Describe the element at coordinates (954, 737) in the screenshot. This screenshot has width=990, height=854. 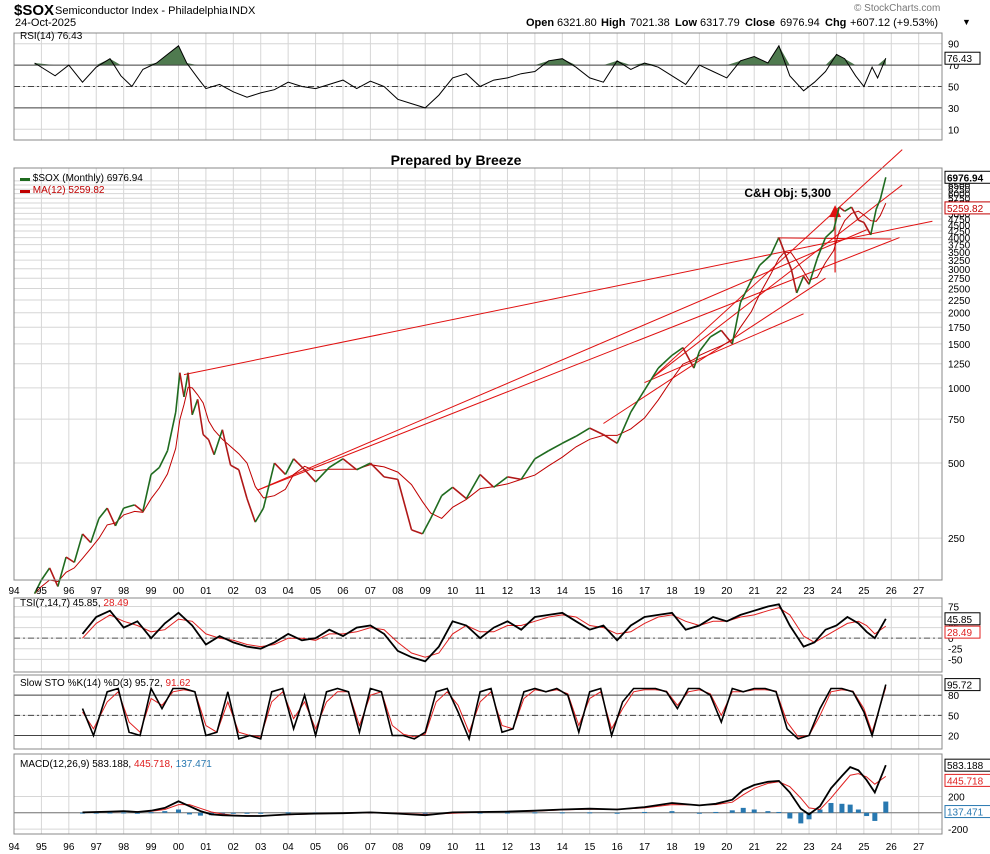
I see `sto-tick-label: 20` at that location.